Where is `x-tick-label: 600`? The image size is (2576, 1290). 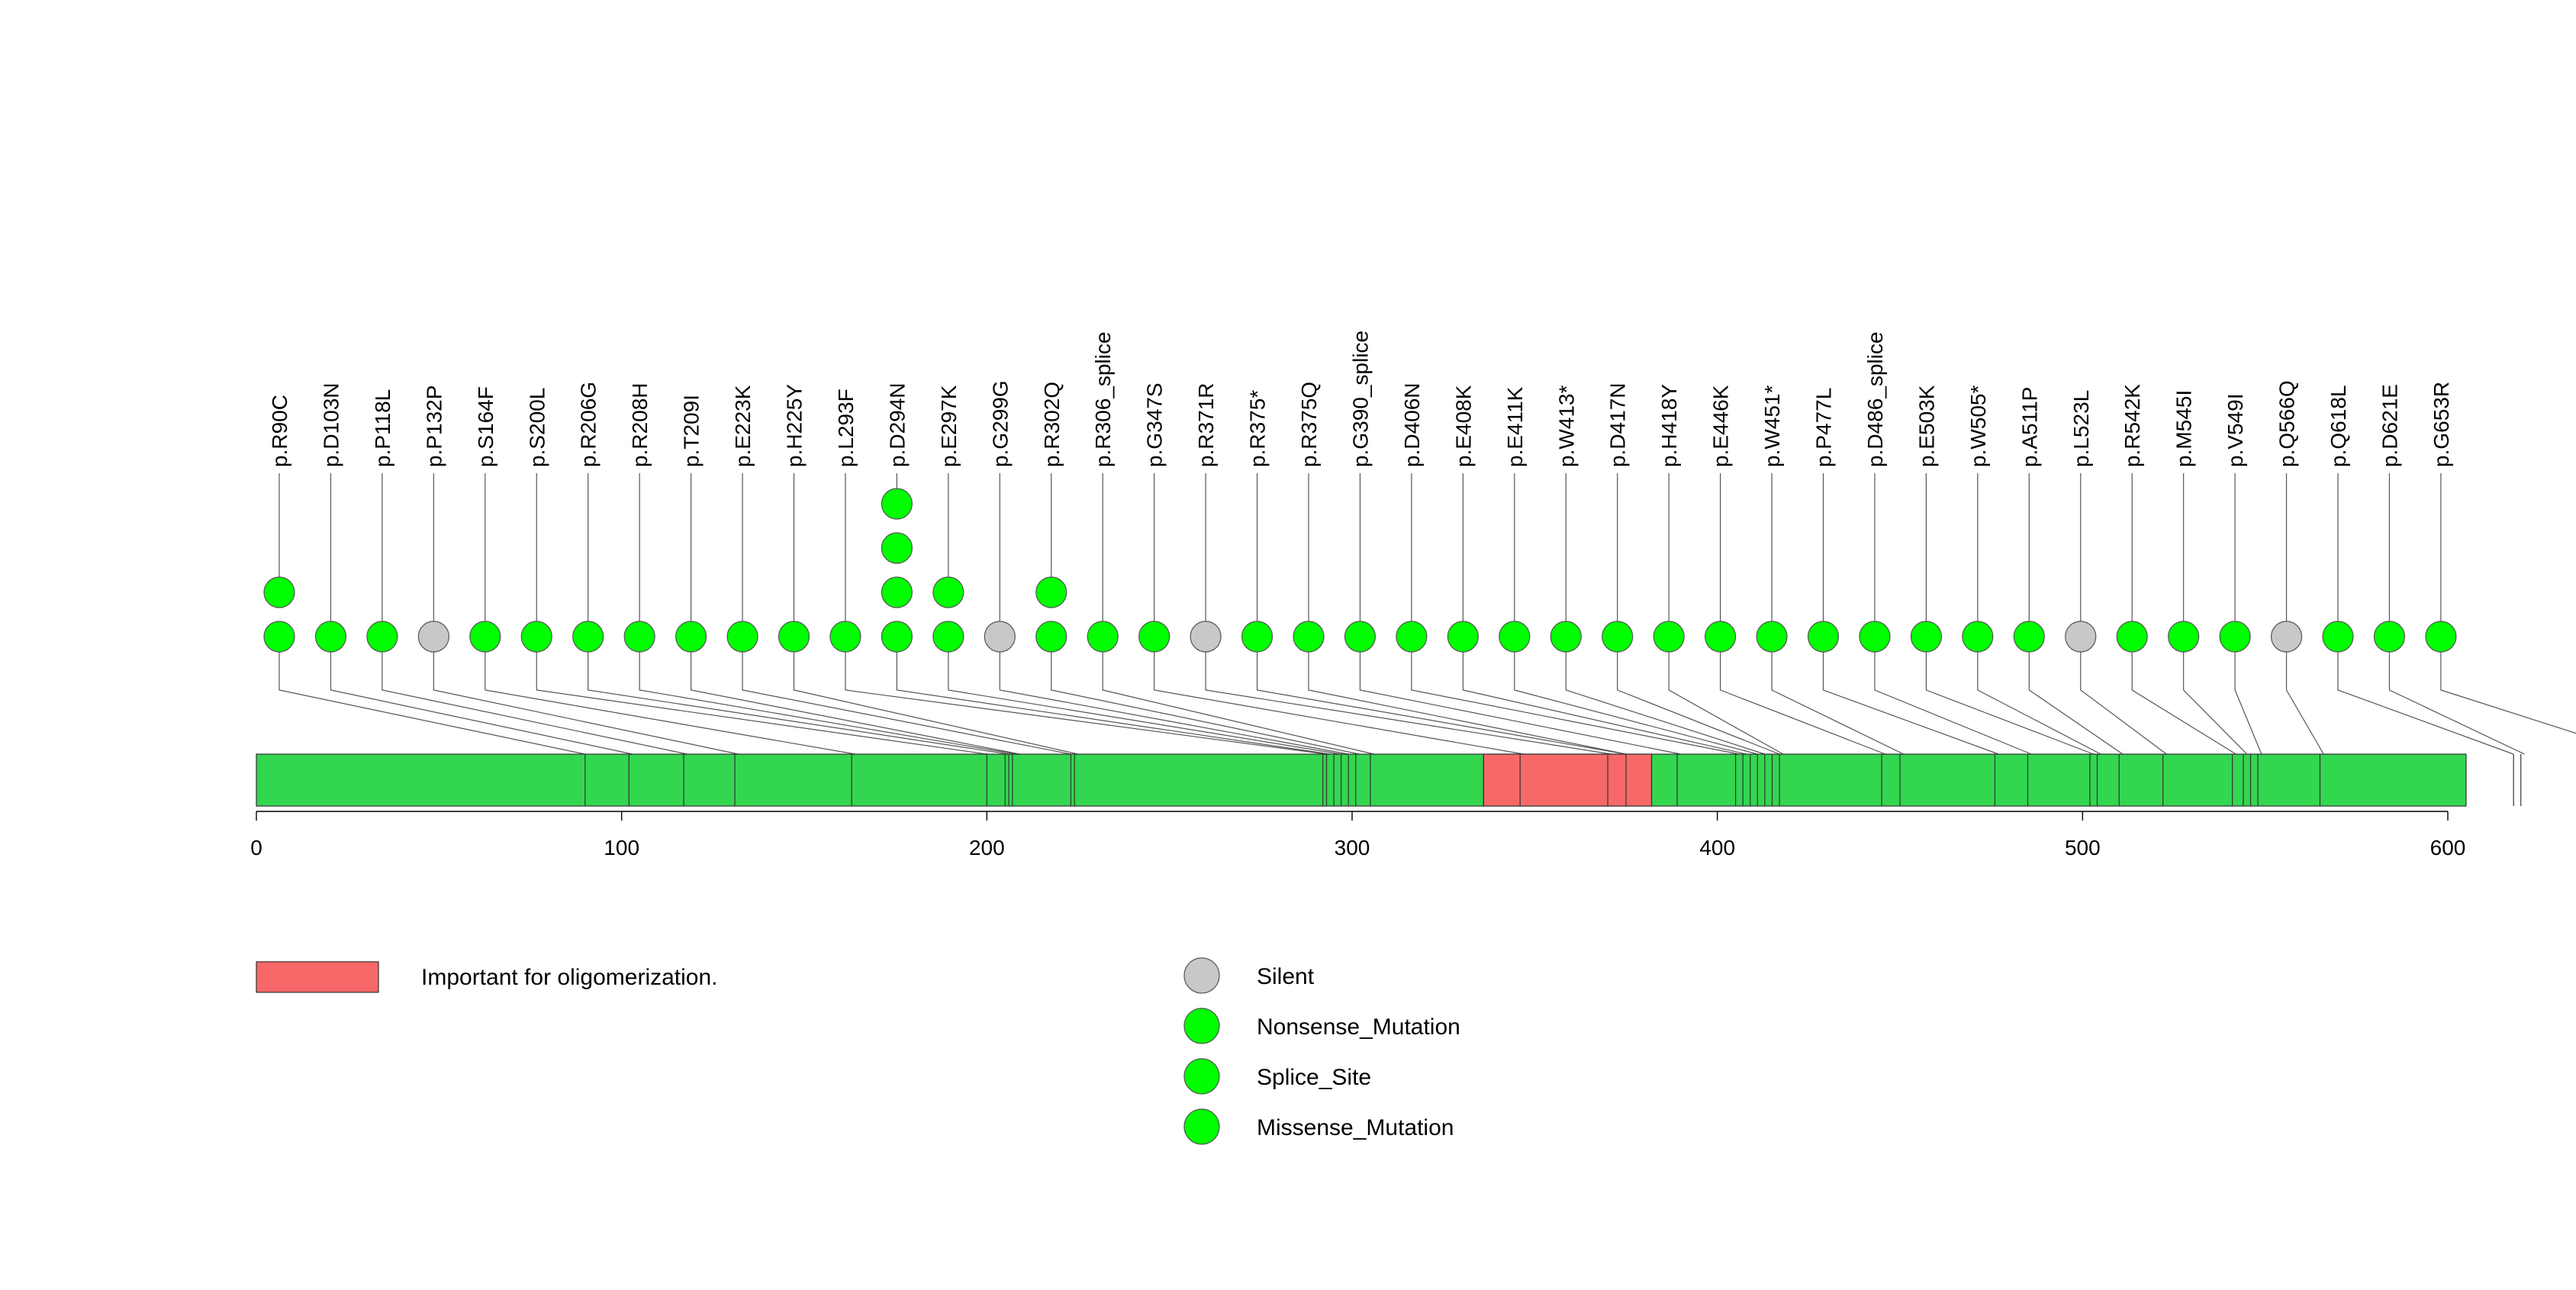 x-tick-label: 600 is located at coordinates (2448, 847).